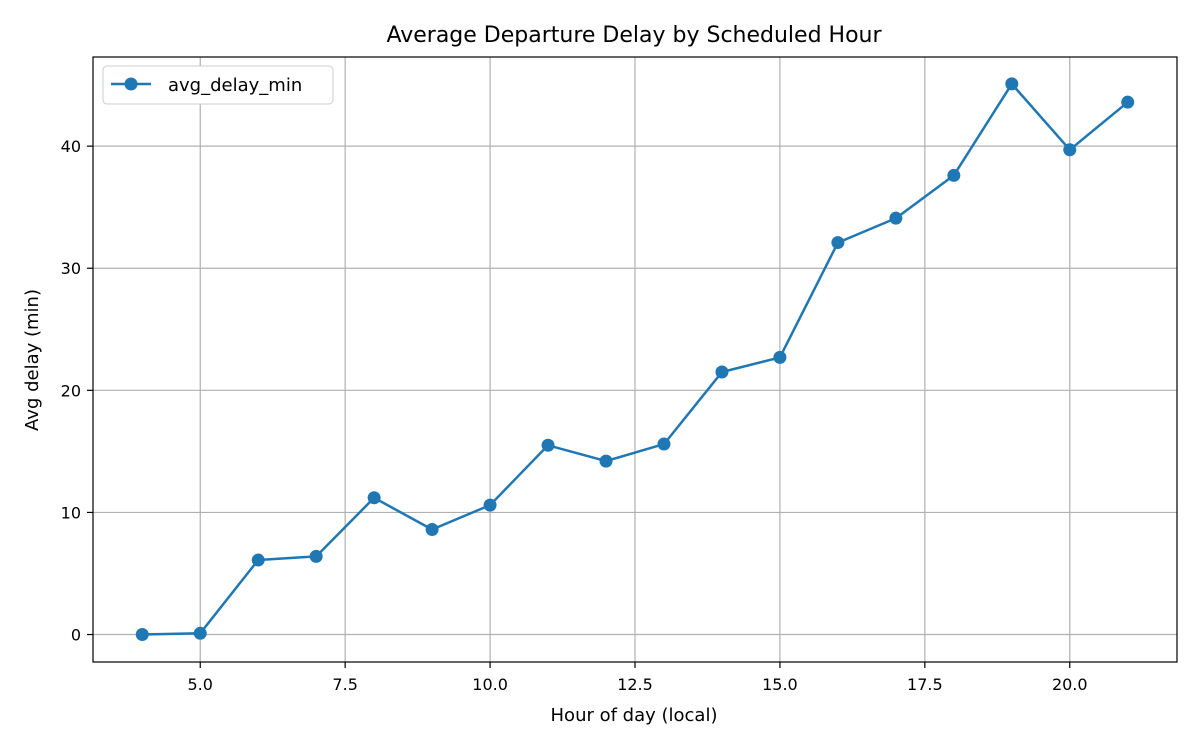  What do you see at coordinates (71, 268) in the screenshot?
I see `y-tick-label: 30` at bounding box center [71, 268].